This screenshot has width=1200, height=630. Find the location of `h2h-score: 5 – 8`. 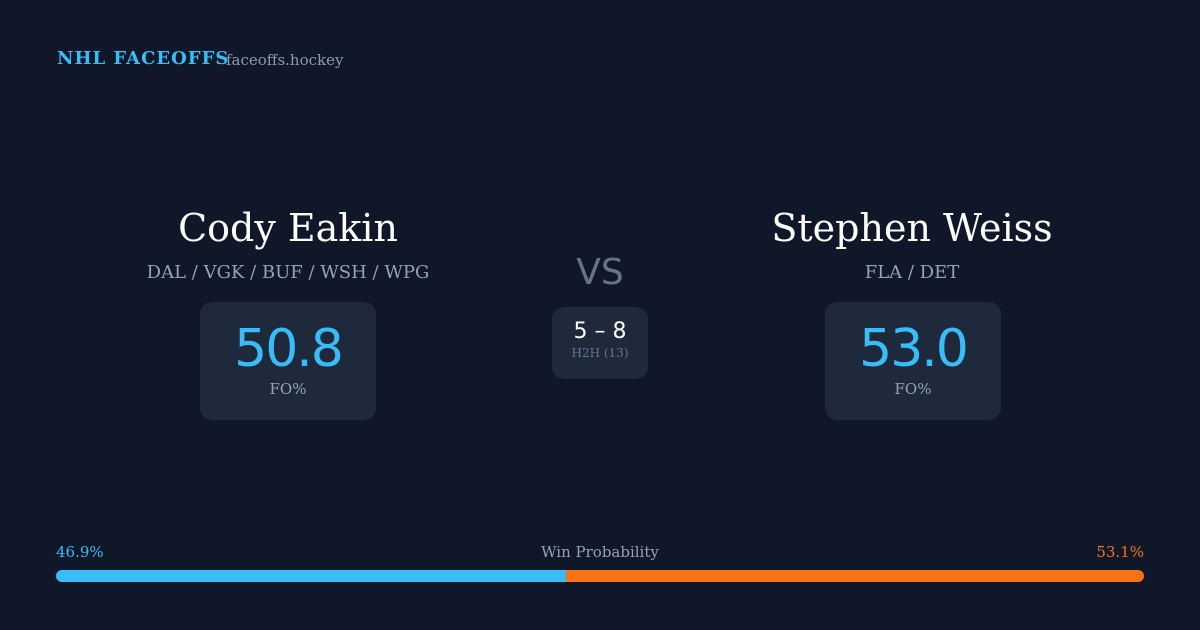

h2h-score: 5 – 8 is located at coordinates (600, 331).